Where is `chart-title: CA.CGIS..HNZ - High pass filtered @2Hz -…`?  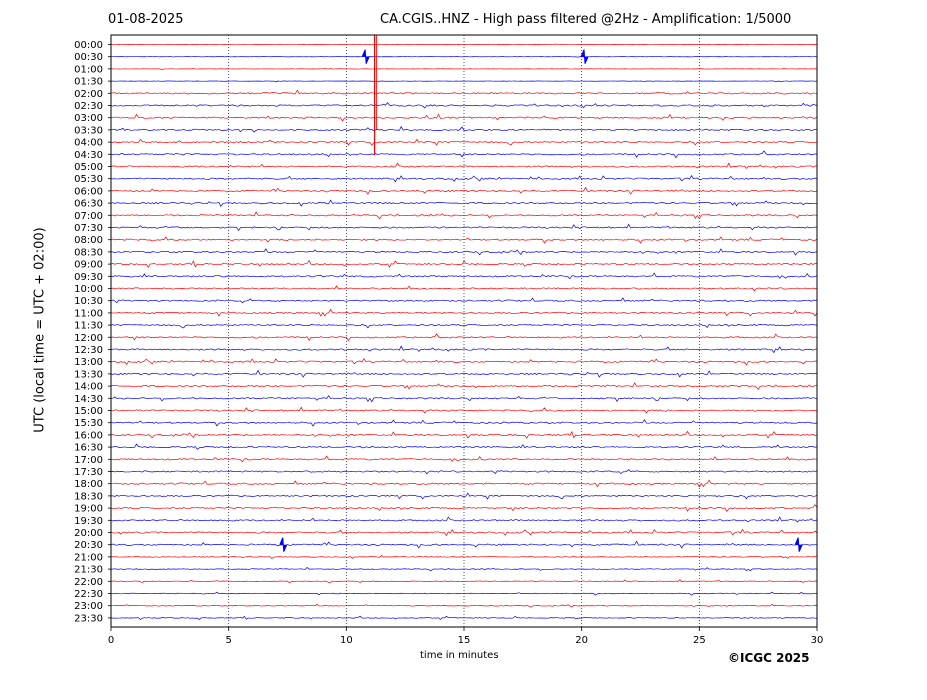 chart-title: CA.CGIS..HNZ - High pass filtered @2Hz -… is located at coordinates (586, 19).